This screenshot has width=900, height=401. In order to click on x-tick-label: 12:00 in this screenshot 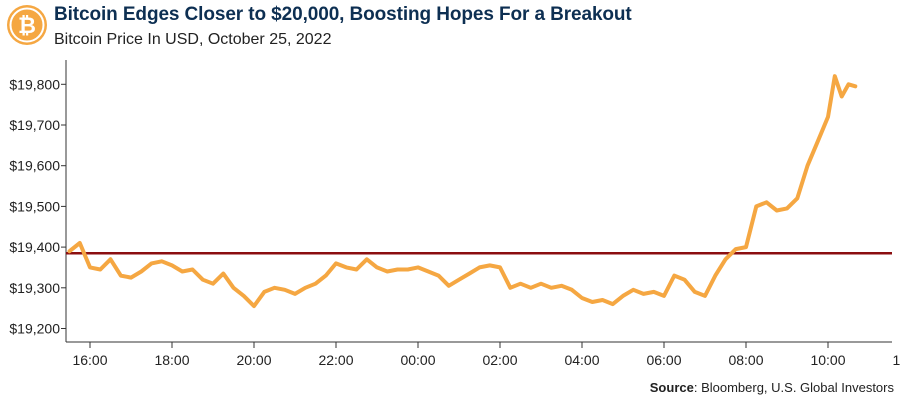, I will do `click(896, 360)`.